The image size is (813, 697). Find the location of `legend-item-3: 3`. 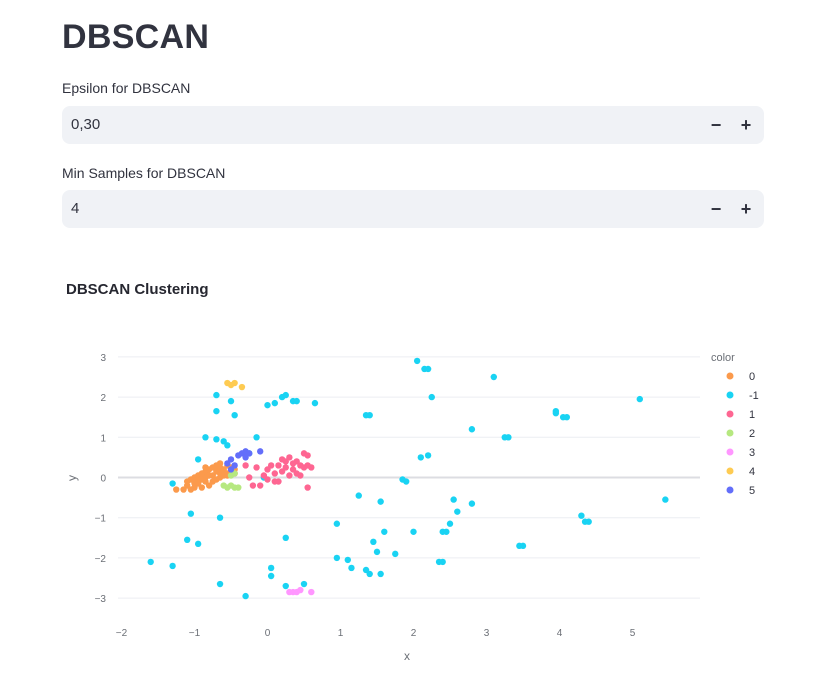

legend-item-3: 3 is located at coordinates (741, 453).